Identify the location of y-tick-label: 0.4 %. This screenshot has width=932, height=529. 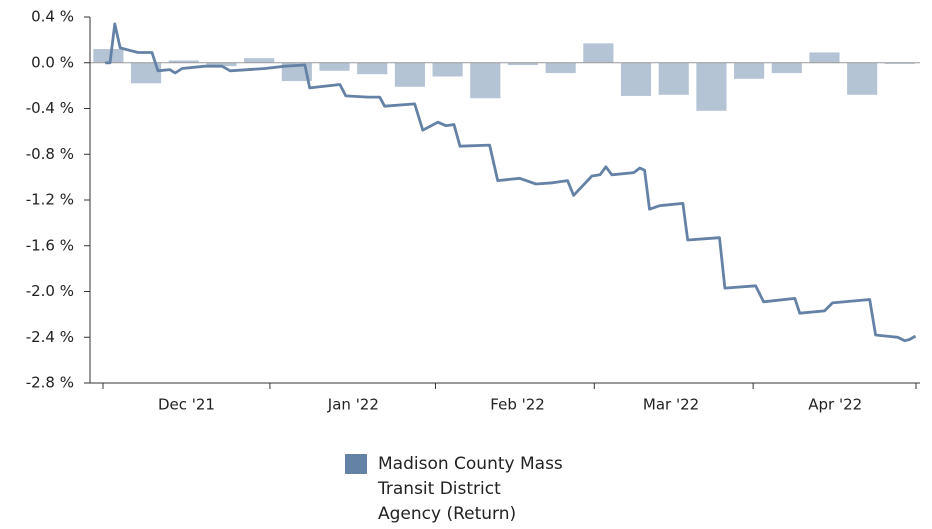
(52, 17).